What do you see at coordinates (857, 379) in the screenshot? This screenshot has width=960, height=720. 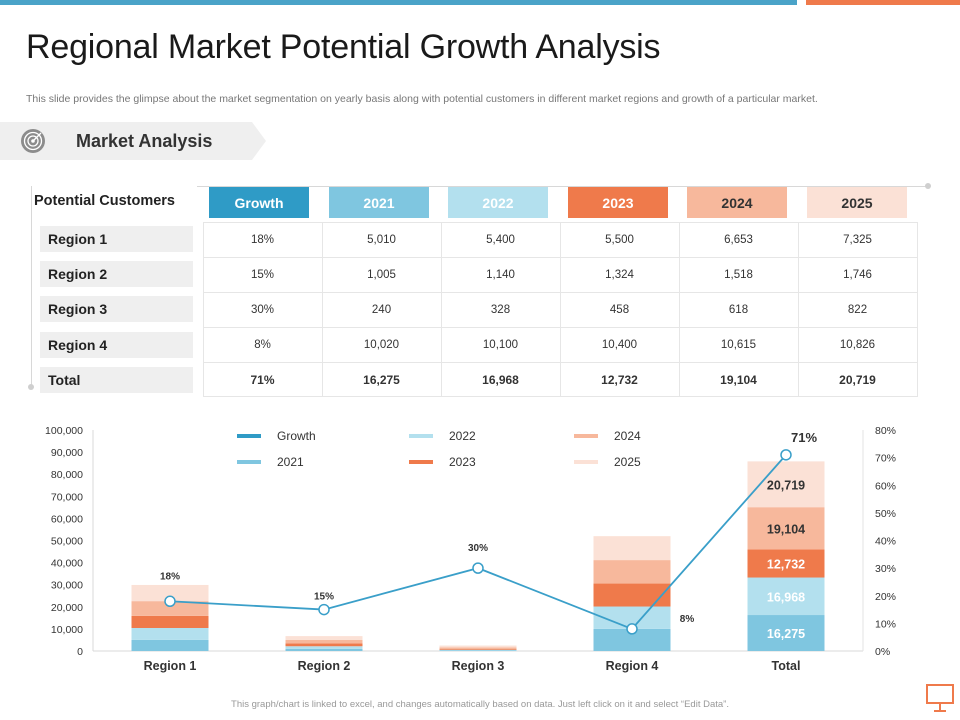 I see `table-total-cell: 20,719` at bounding box center [857, 379].